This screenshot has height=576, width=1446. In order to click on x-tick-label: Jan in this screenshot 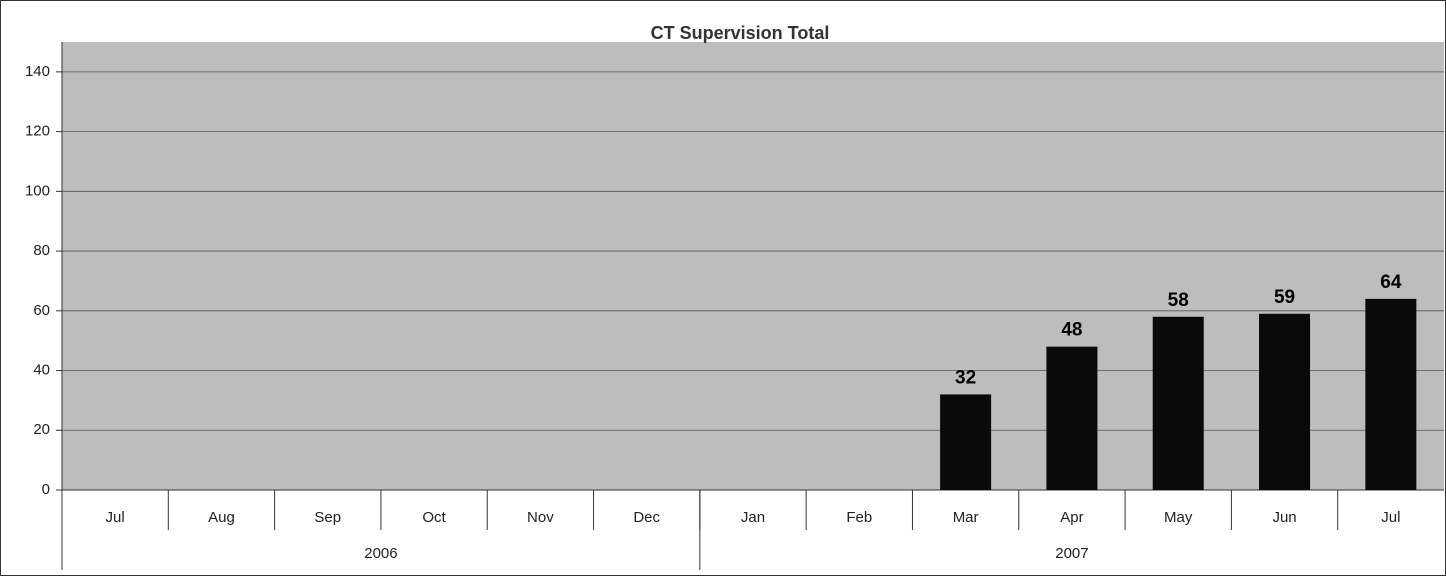, I will do `click(753, 517)`.